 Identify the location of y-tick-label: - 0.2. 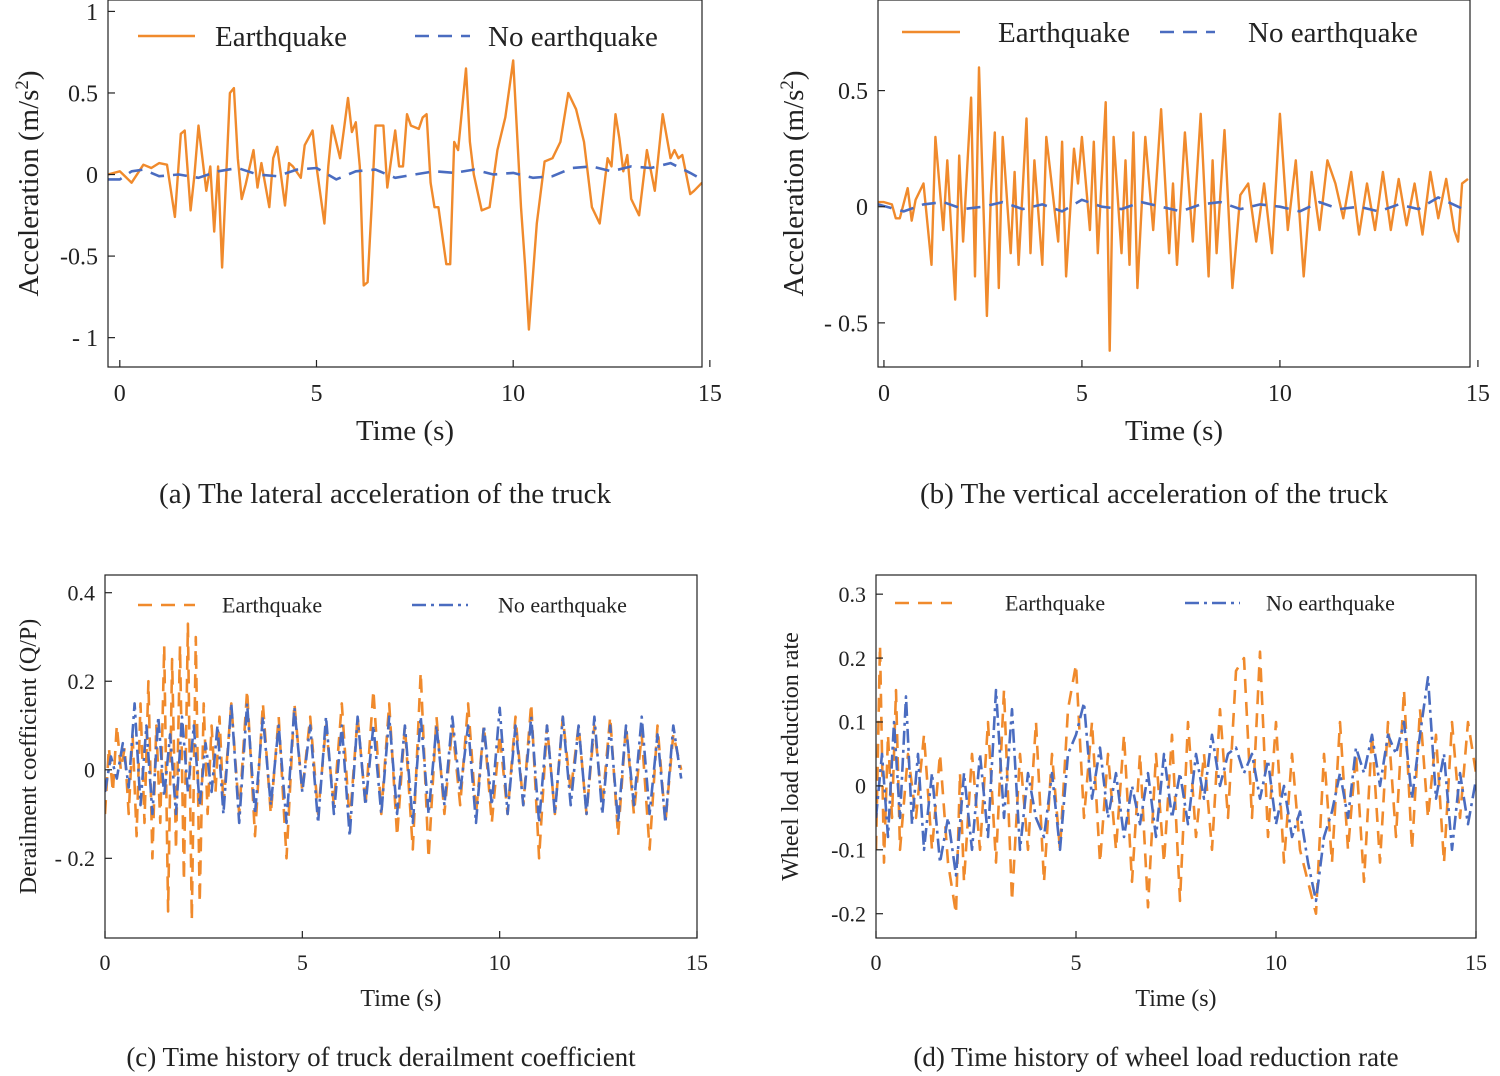
(75, 858).